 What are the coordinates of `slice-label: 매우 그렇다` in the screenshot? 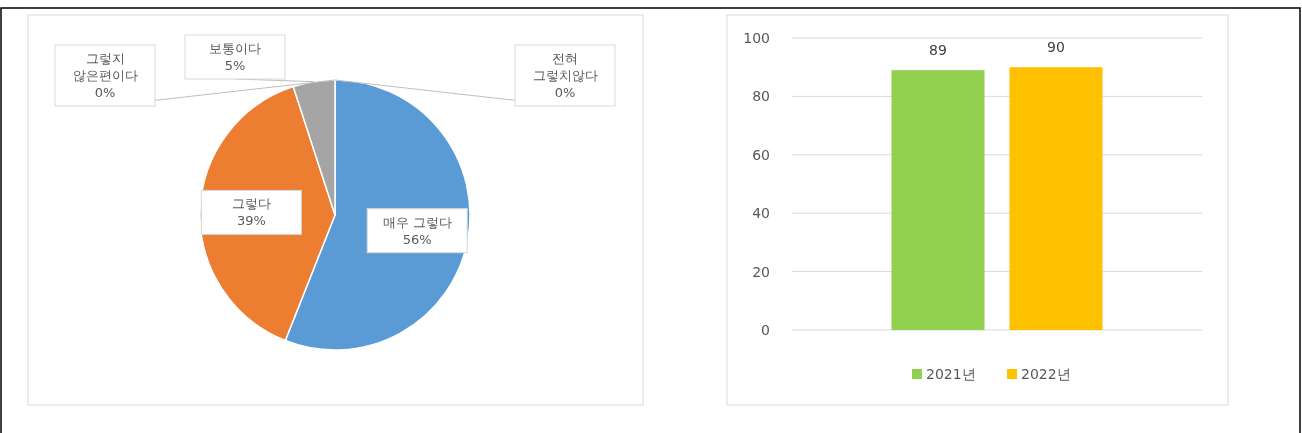 It's located at (417, 222).